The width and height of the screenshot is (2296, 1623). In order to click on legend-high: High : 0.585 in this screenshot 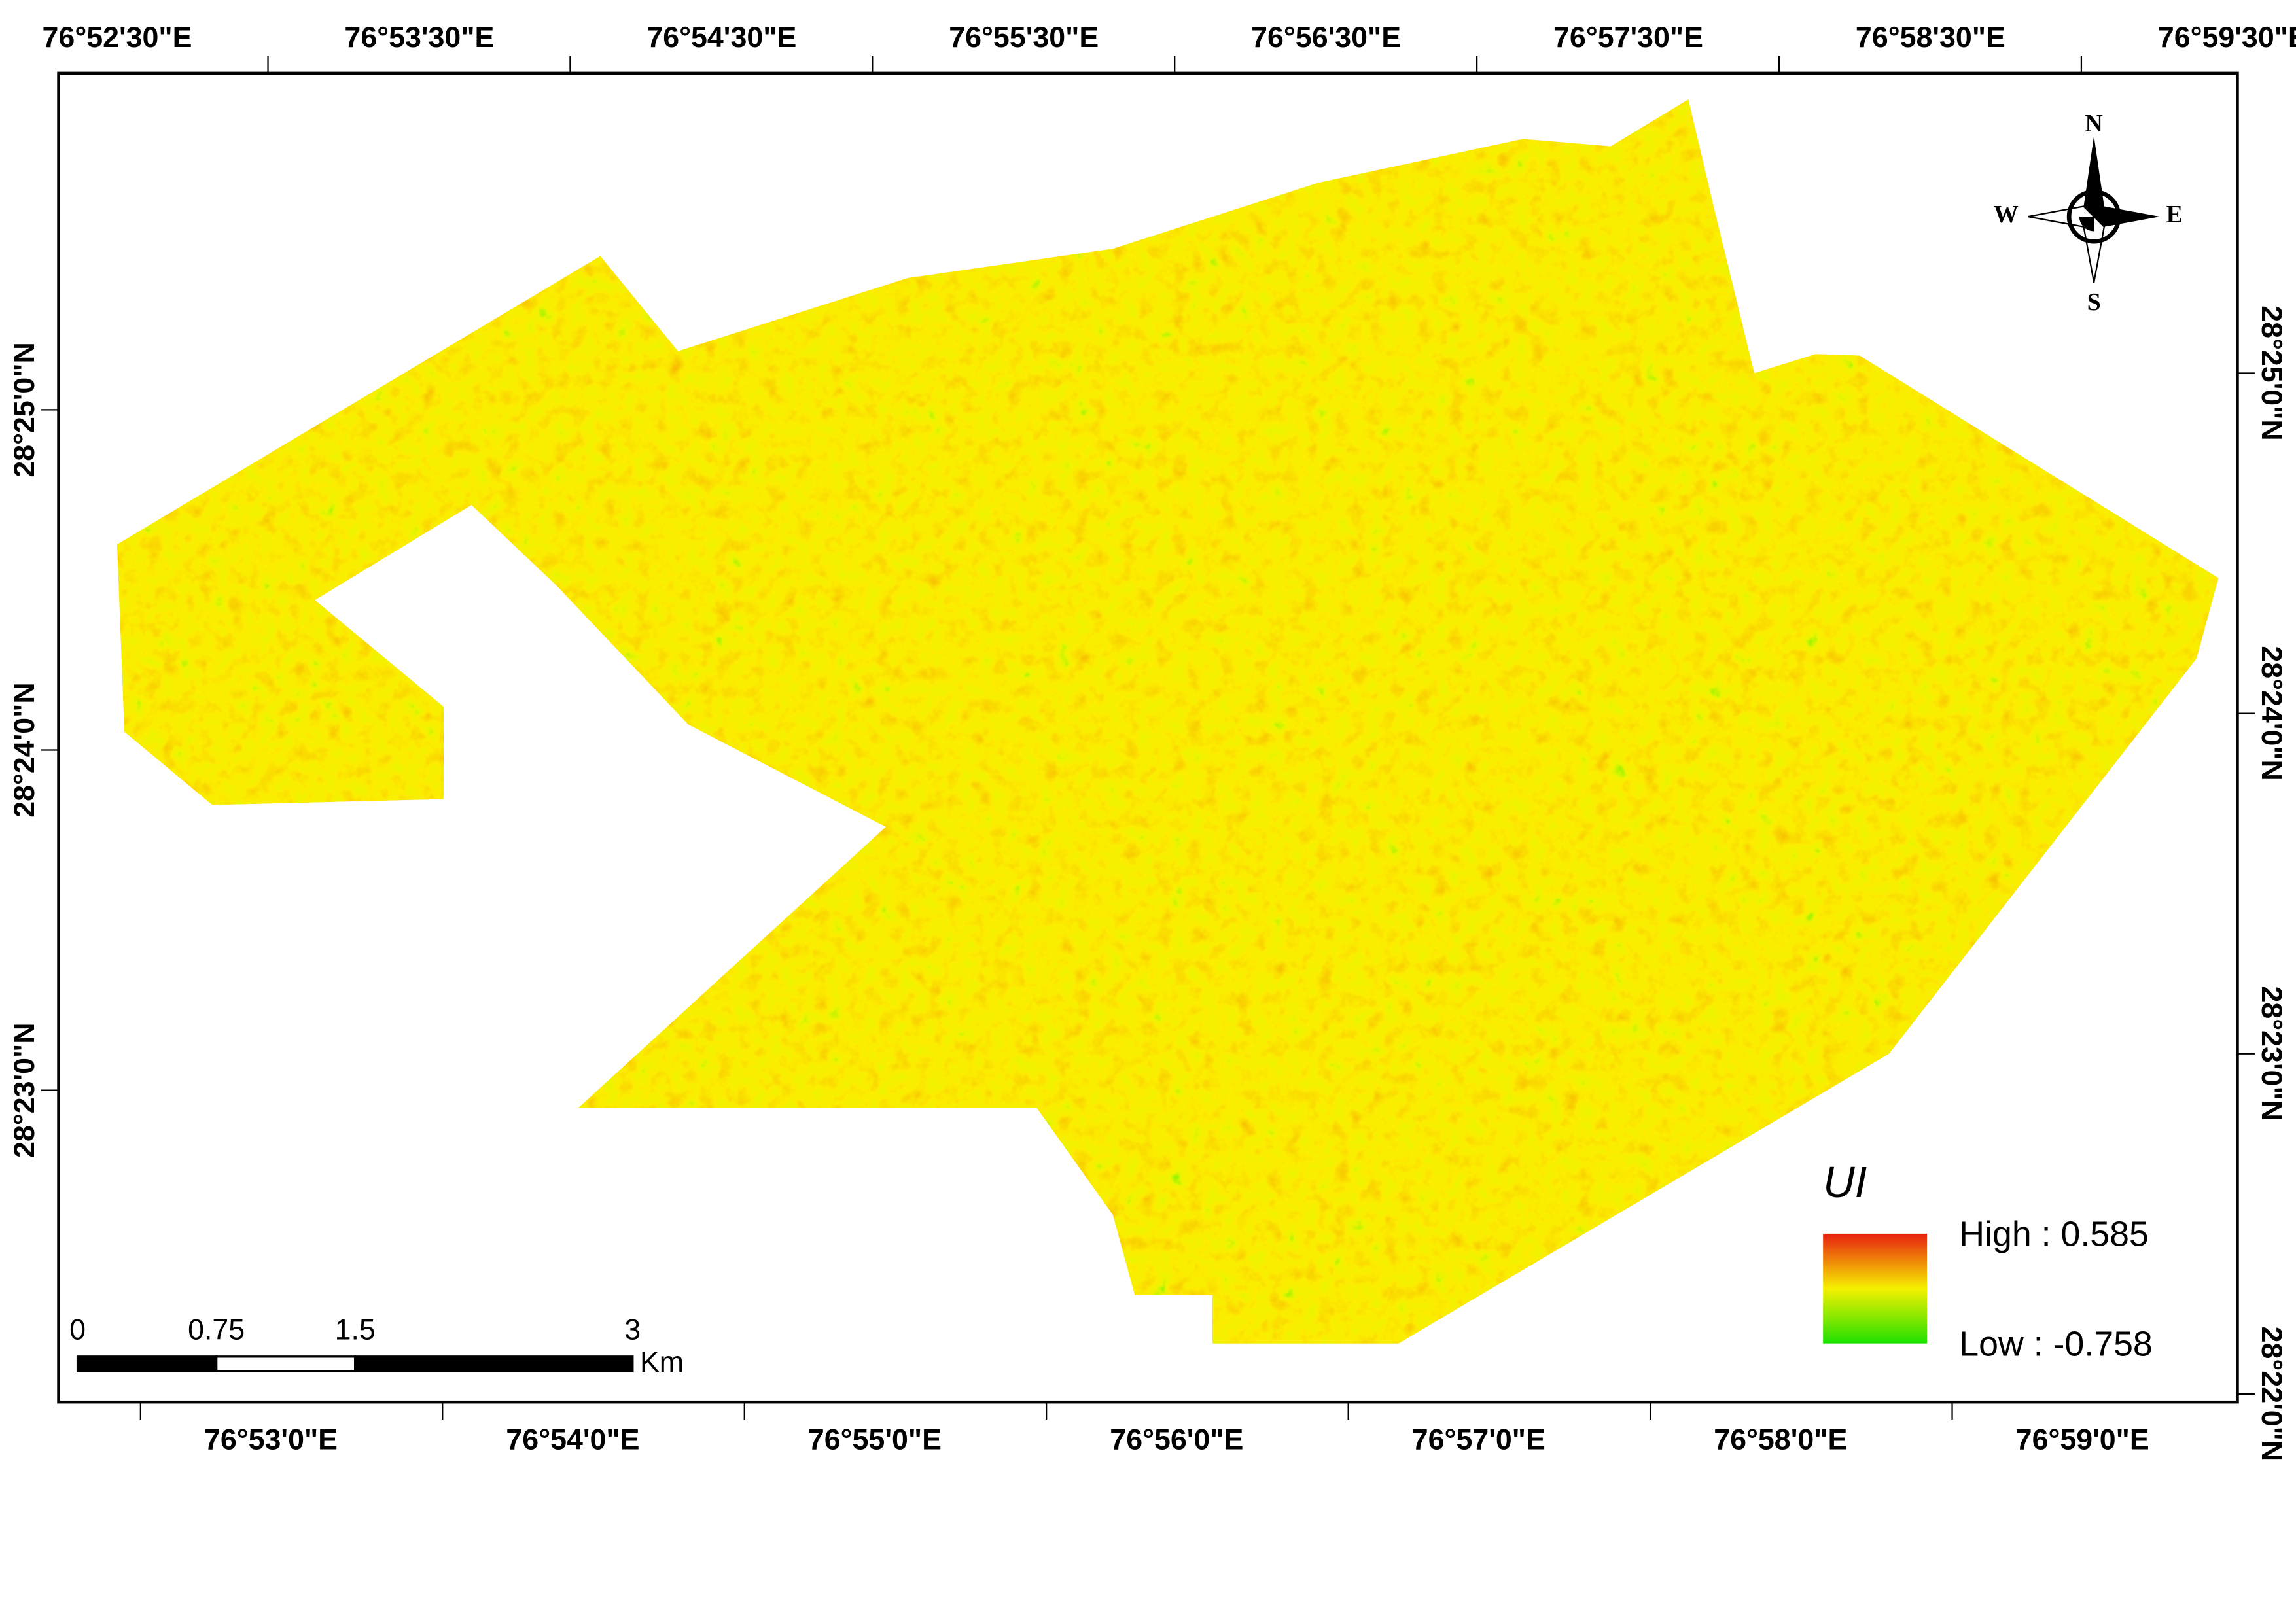, I will do `click(2054, 1234)`.